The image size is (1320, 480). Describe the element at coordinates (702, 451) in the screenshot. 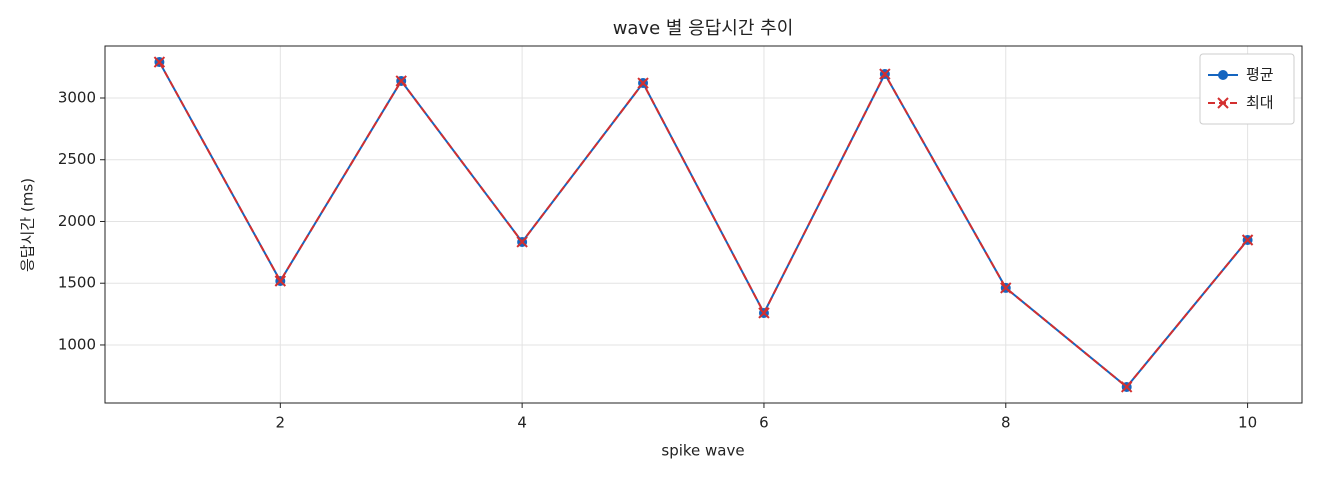

I see `x-axis-label: spike wave` at that location.